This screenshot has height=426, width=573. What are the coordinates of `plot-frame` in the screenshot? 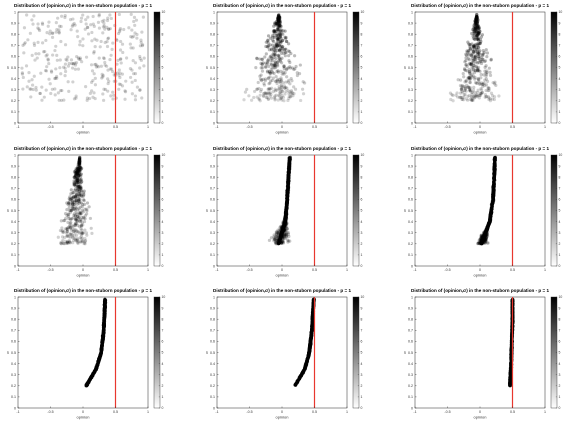 It's located at (480, 67).